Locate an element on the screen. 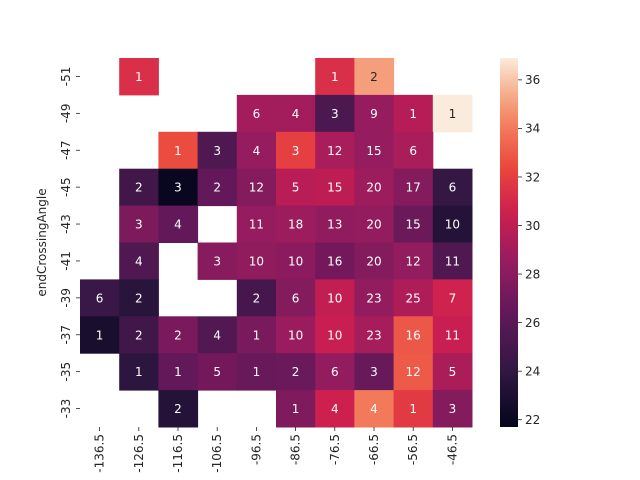  y-tick-label: -33 is located at coordinates (66, 409).